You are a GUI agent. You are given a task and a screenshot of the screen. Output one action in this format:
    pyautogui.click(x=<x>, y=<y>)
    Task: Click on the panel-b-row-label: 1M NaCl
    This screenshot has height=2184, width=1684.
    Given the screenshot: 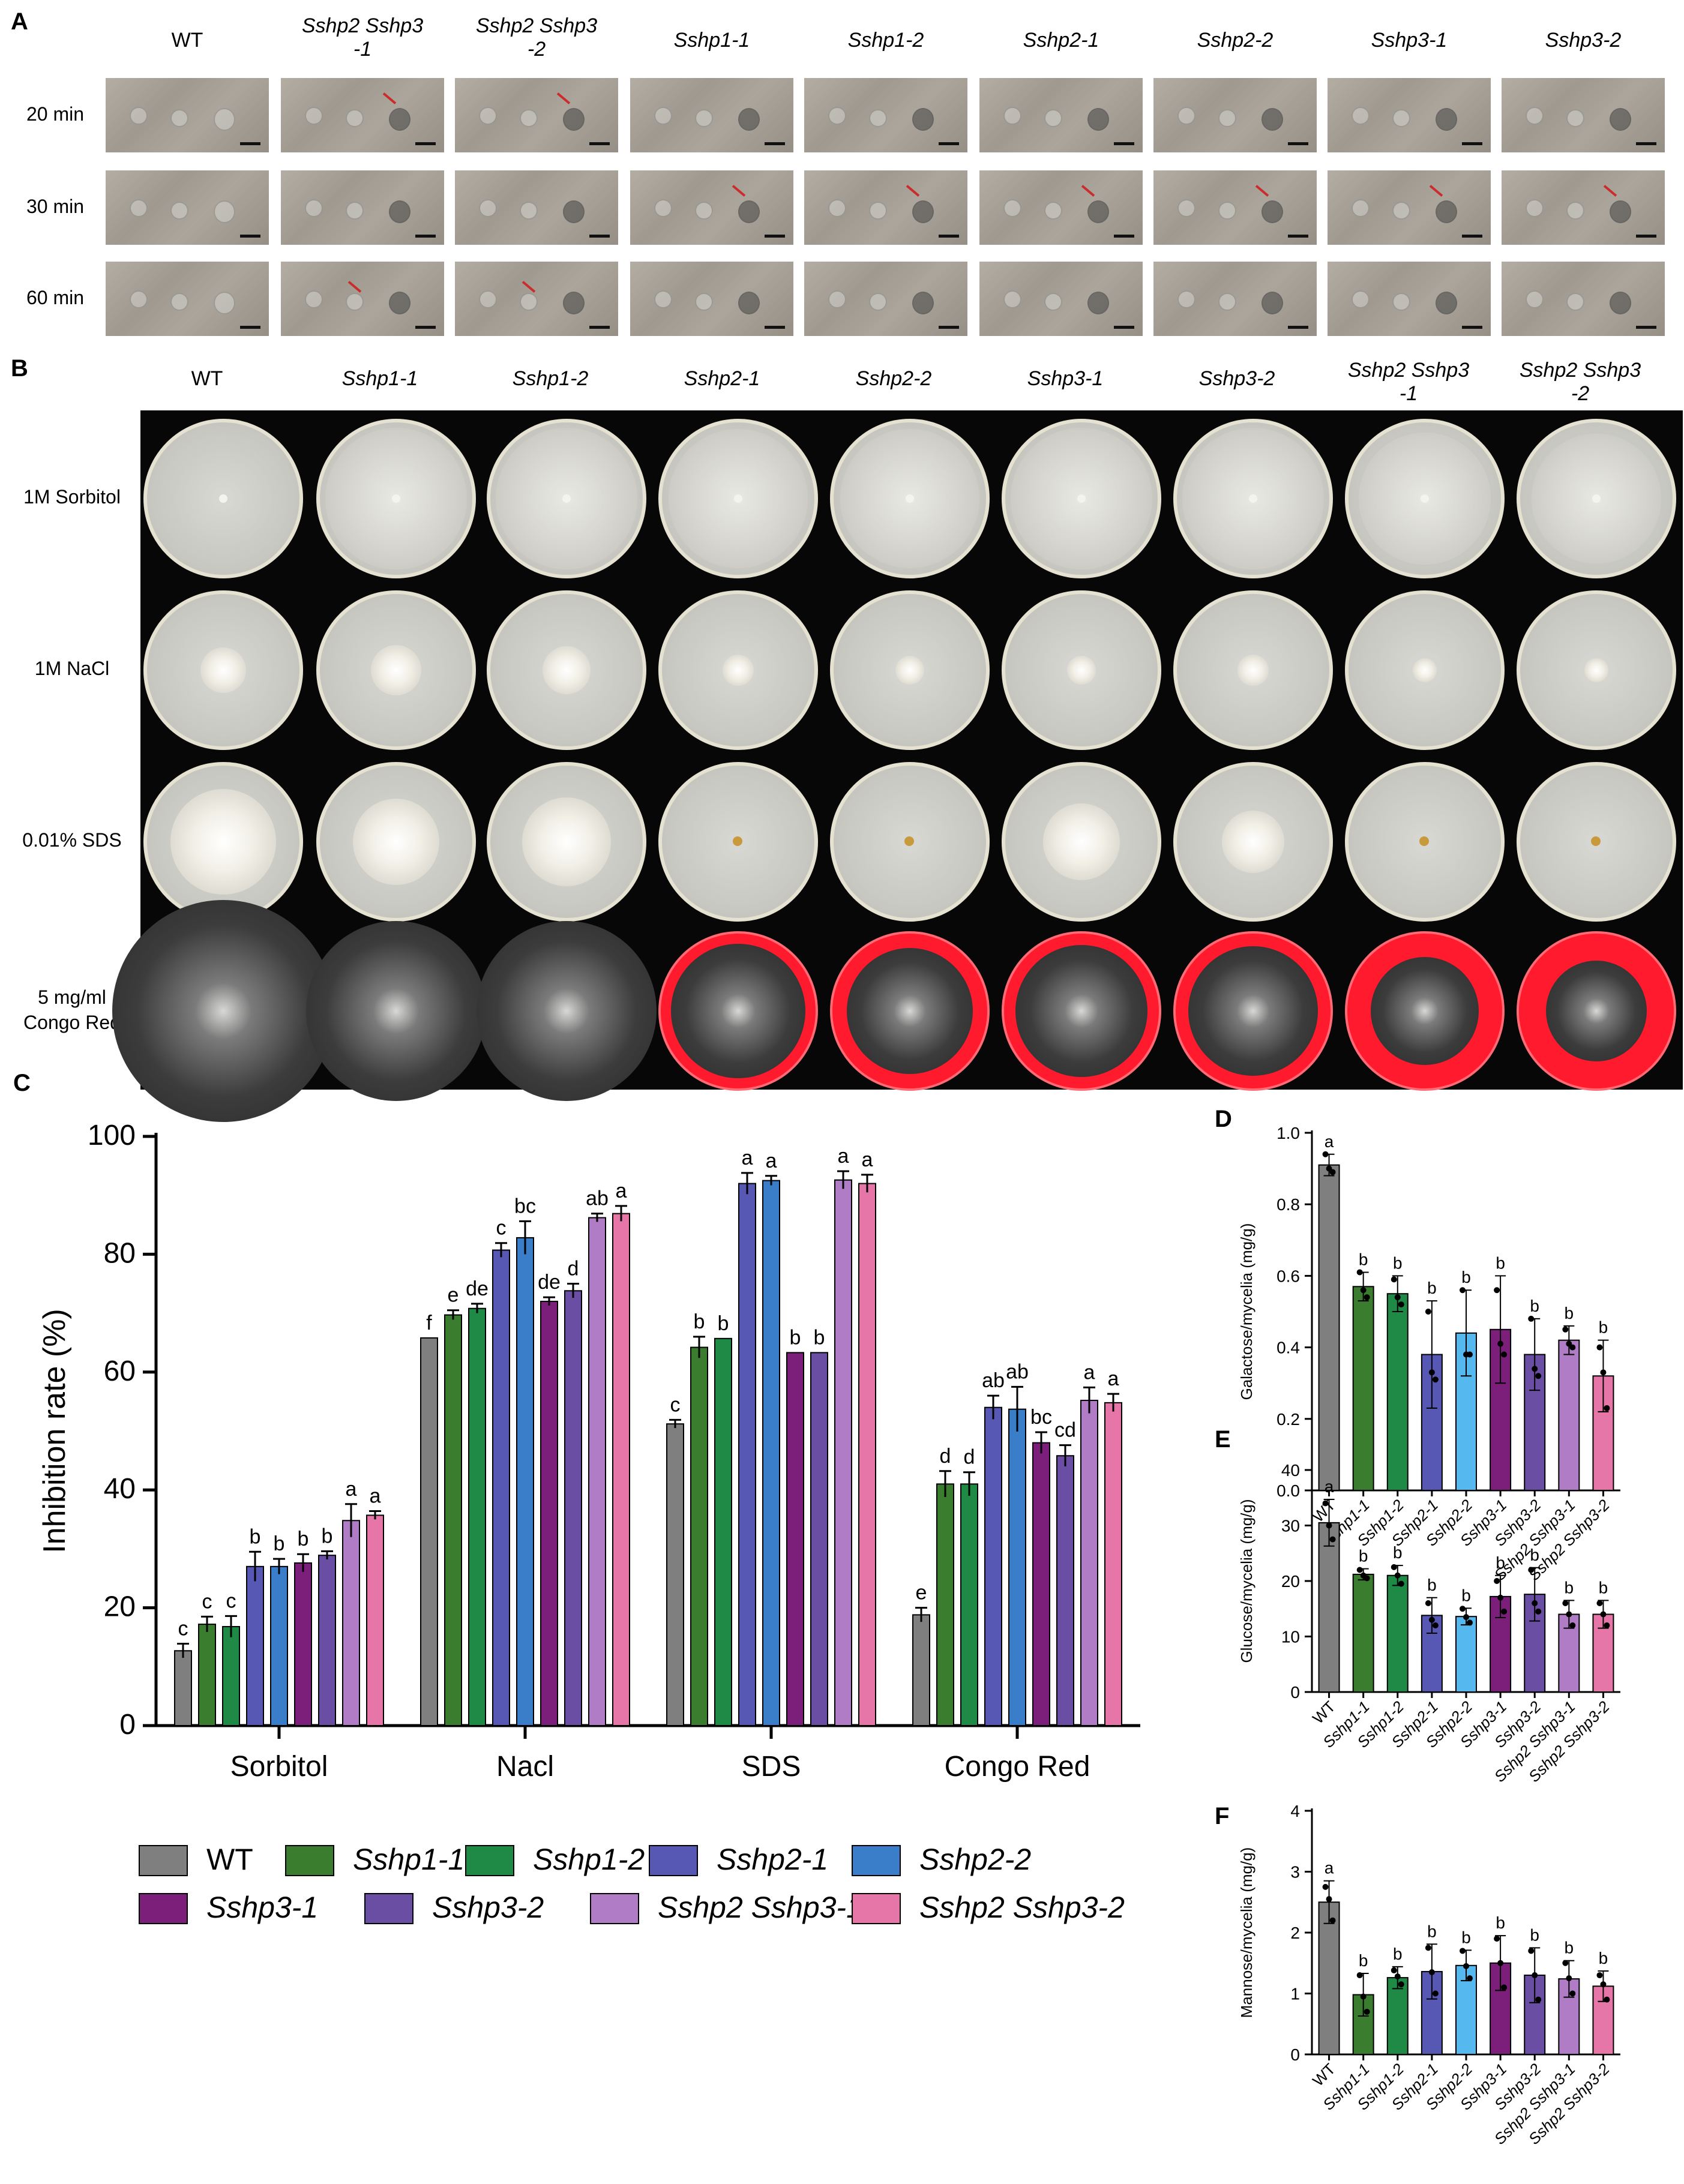 What is the action you would take?
    pyautogui.click(x=72, y=668)
    